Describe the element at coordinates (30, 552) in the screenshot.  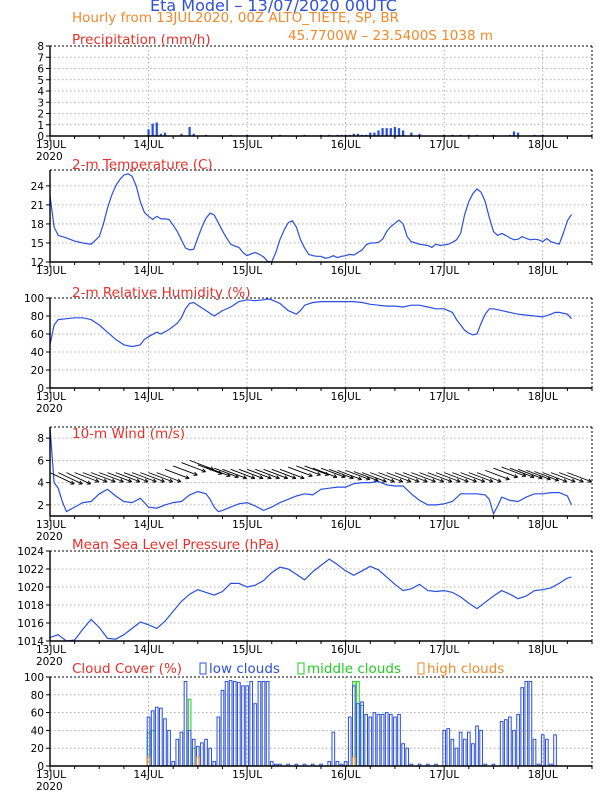
I see `y-tick-label: 1024` at that location.